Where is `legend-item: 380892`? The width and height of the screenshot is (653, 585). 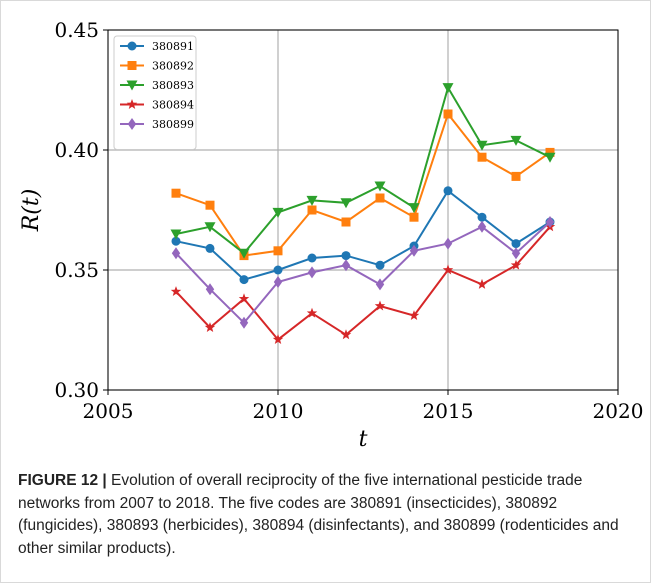
legend-item: 380892 is located at coordinates (157, 66).